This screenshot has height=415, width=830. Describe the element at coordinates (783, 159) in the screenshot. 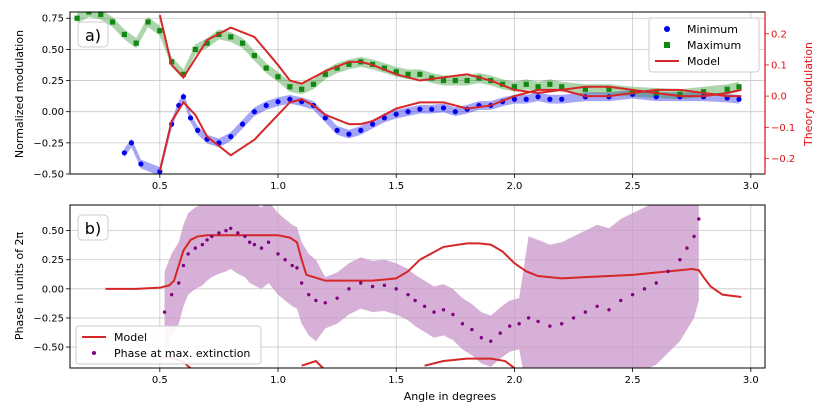

I see `y2-tick-label: −0.2` at that location.